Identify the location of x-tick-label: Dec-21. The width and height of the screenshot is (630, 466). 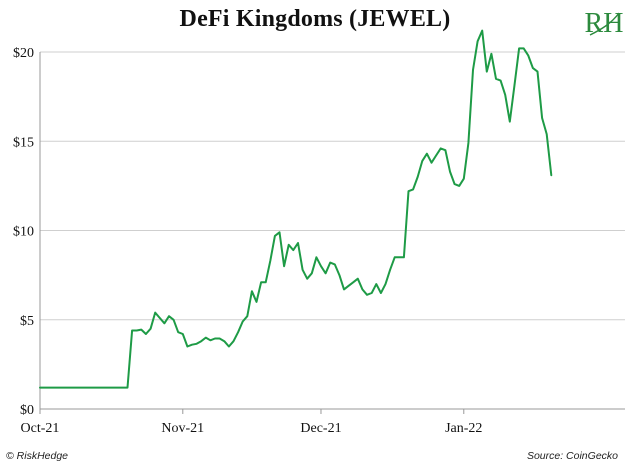
(320, 428).